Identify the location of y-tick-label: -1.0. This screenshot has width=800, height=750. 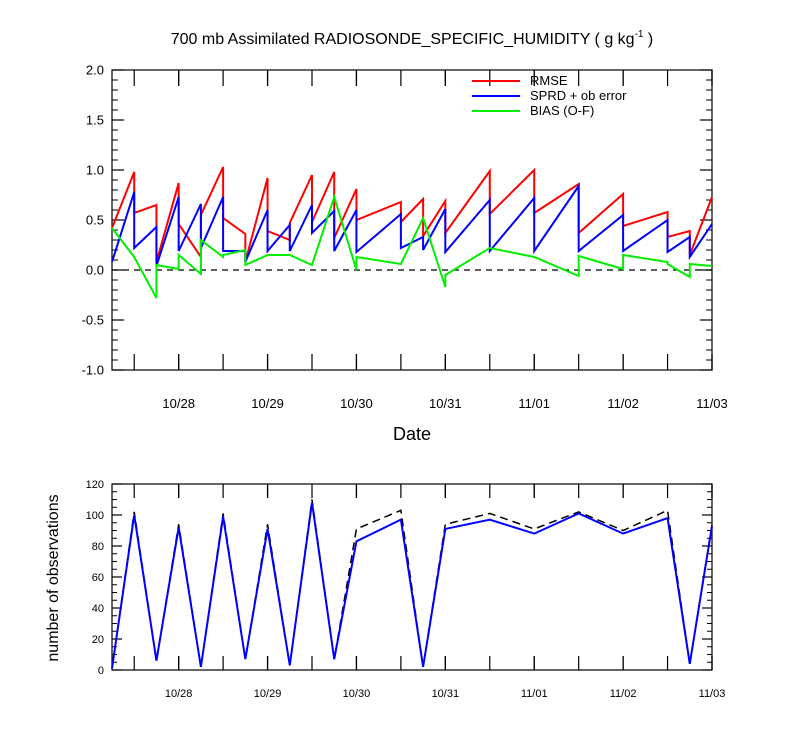
(93, 370).